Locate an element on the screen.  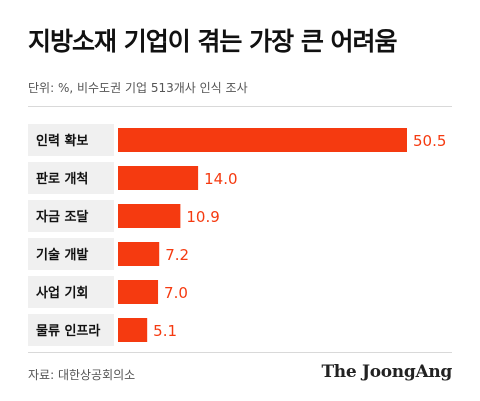
category-label: 물류 인프라 is located at coordinates (68, 331).